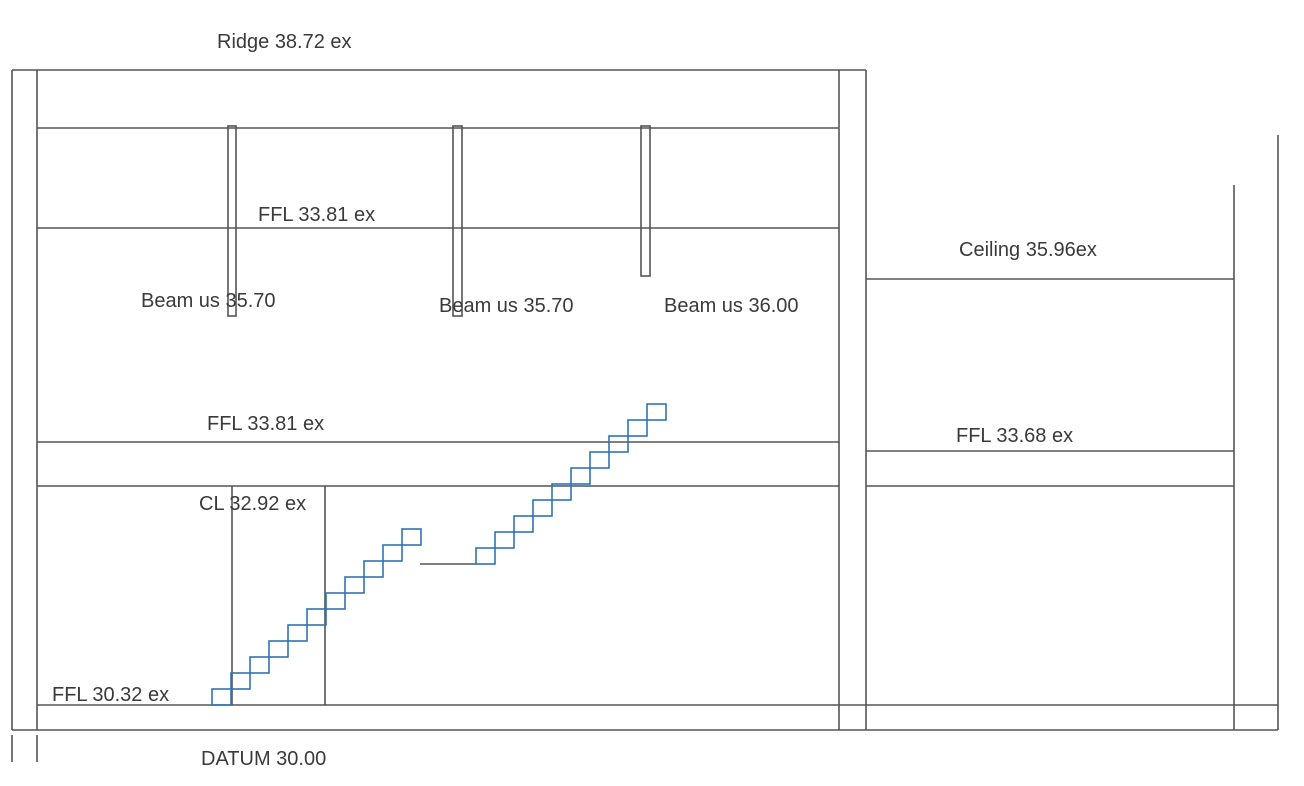 The width and height of the screenshot is (1304, 786). What do you see at coordinates (24, 416) in the screenshot?
I see `left-wall` at bounding box center [24, 416].